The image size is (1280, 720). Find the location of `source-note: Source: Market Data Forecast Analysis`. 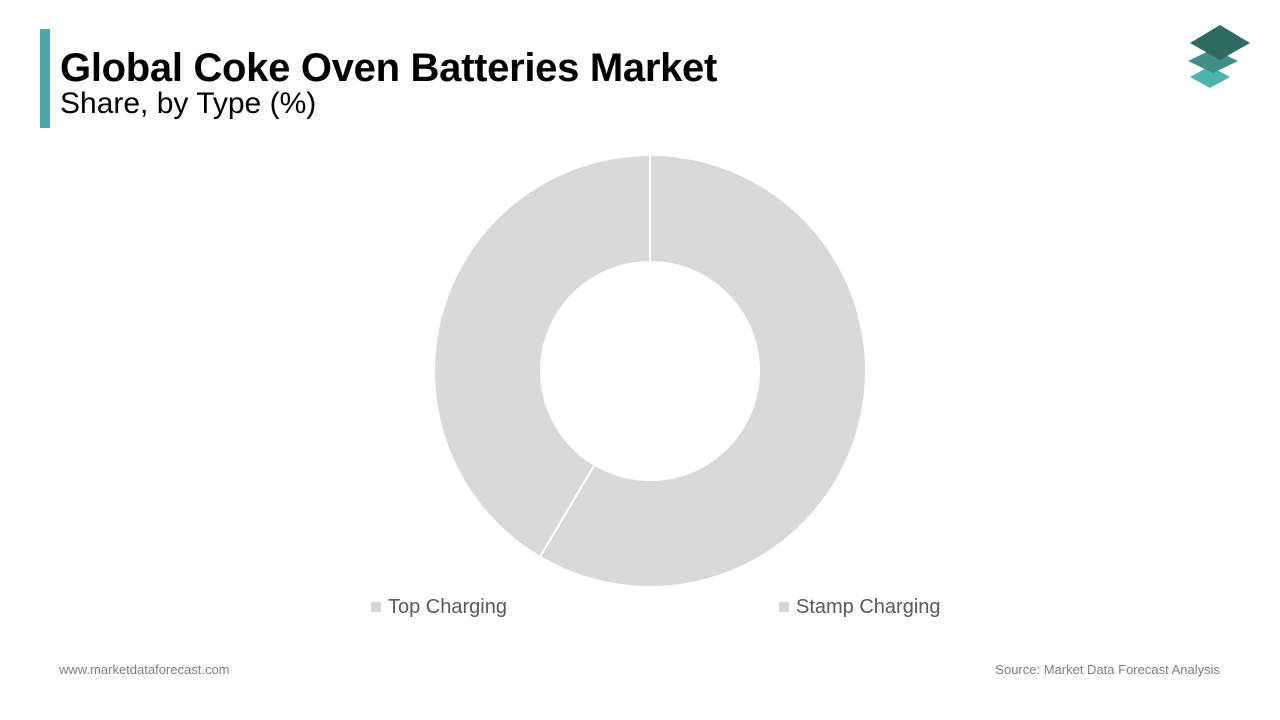

source-note: Source: Market Data Forecast Analysis is located at coordinates (1107, 669).